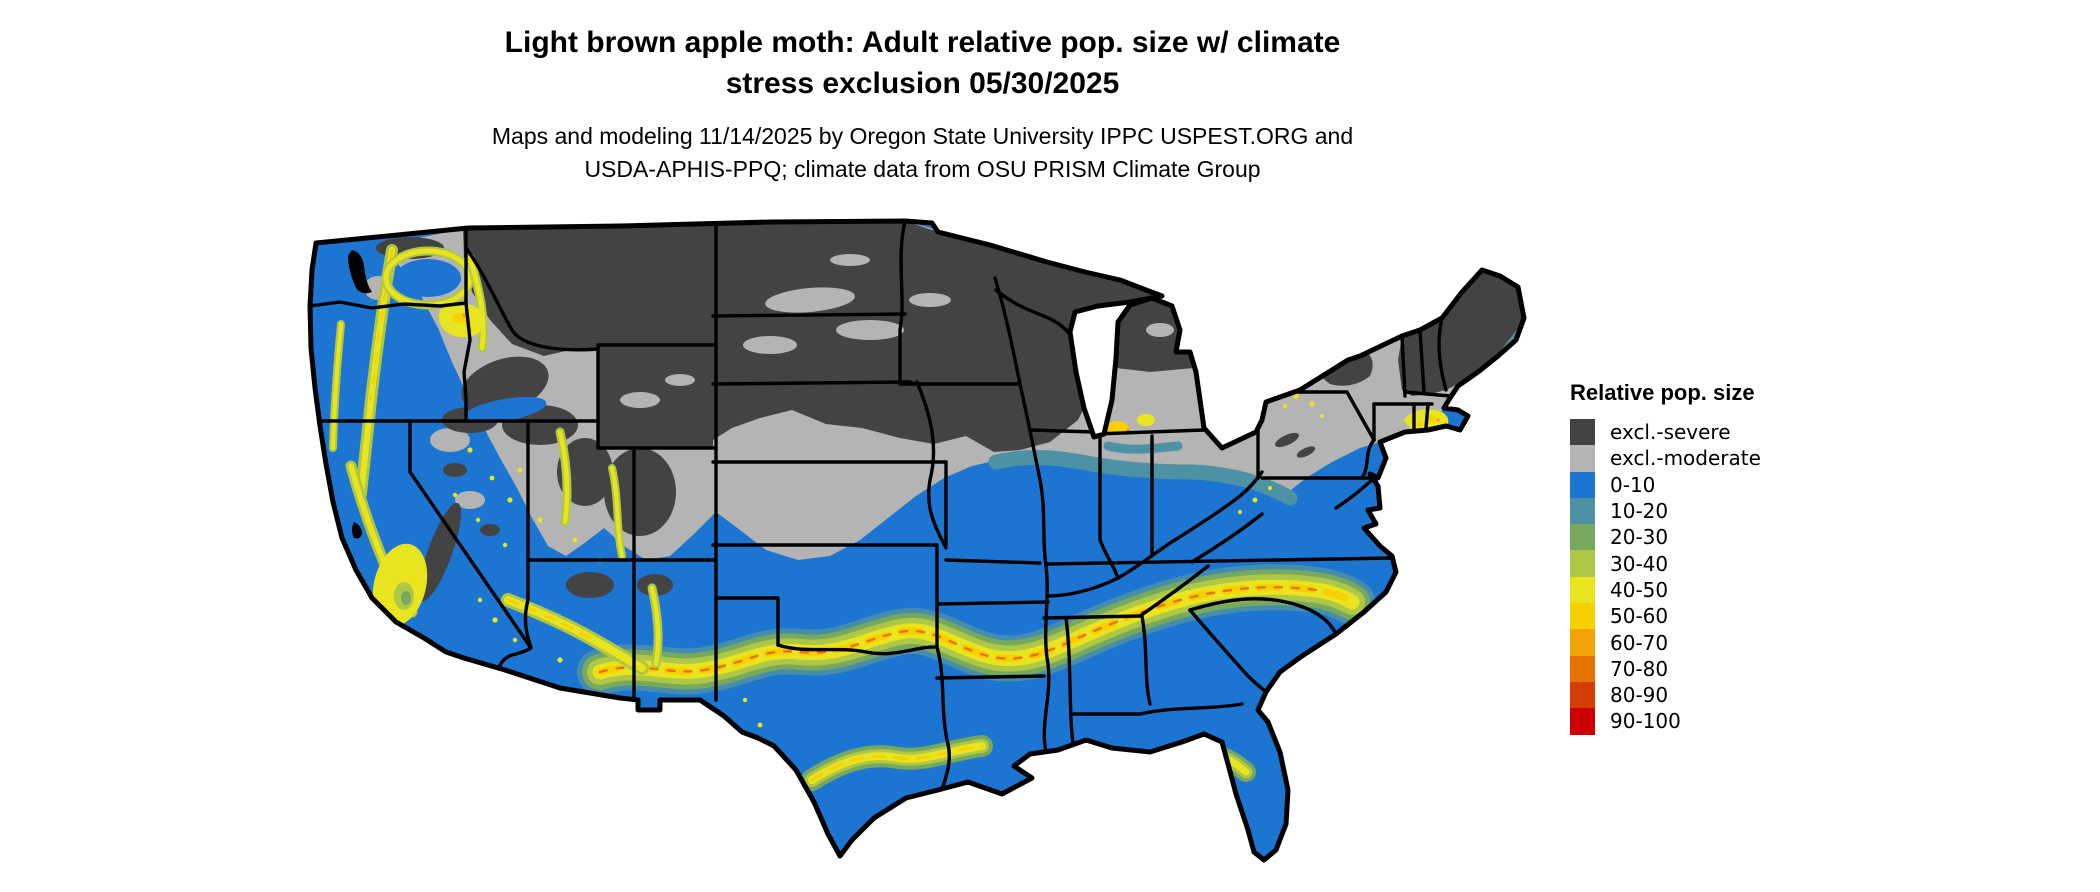 The width and height of the screenshot is (2100, 892). What do you see at coordinates (1639, 616) in the screenshot?
I see `legend-label: 50-60` at bounding box center [1639, 616].